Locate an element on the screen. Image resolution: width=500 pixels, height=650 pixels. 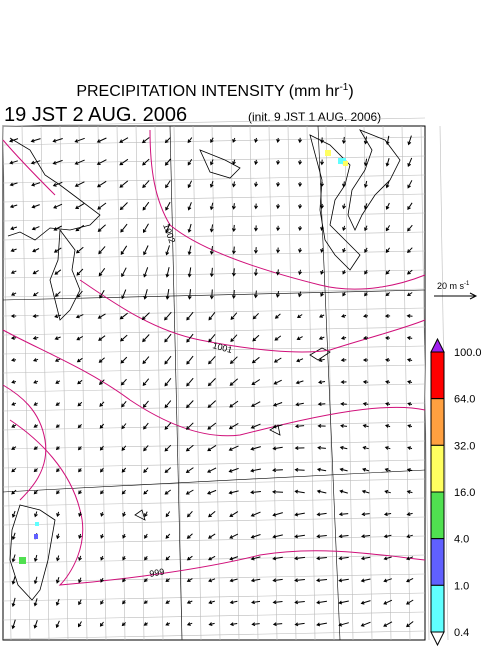
reference-vector is located at coordinates (456, 296).